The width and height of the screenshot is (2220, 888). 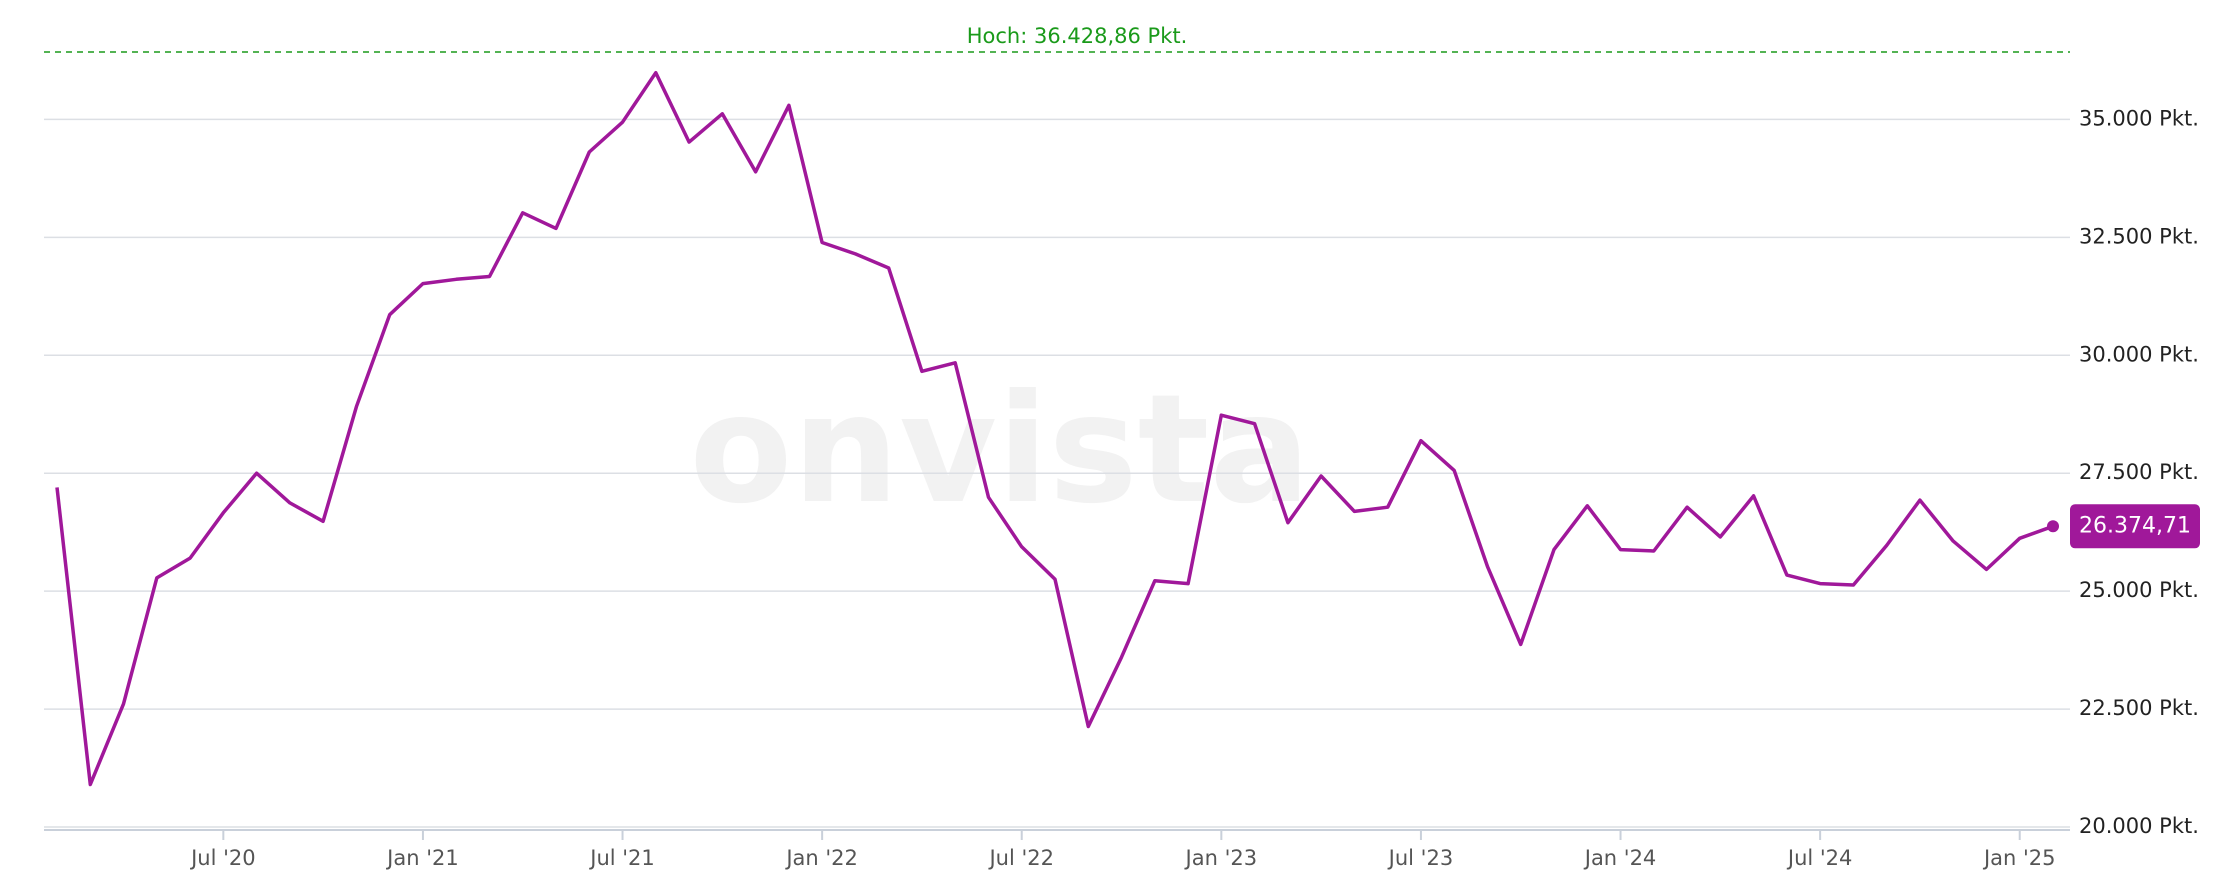 What do you see at coordinates (1077, 36) in the screenshot?
I see `high-label: Hoch: 36.428,86 Pkt.` at bounding box center [1077, 36].